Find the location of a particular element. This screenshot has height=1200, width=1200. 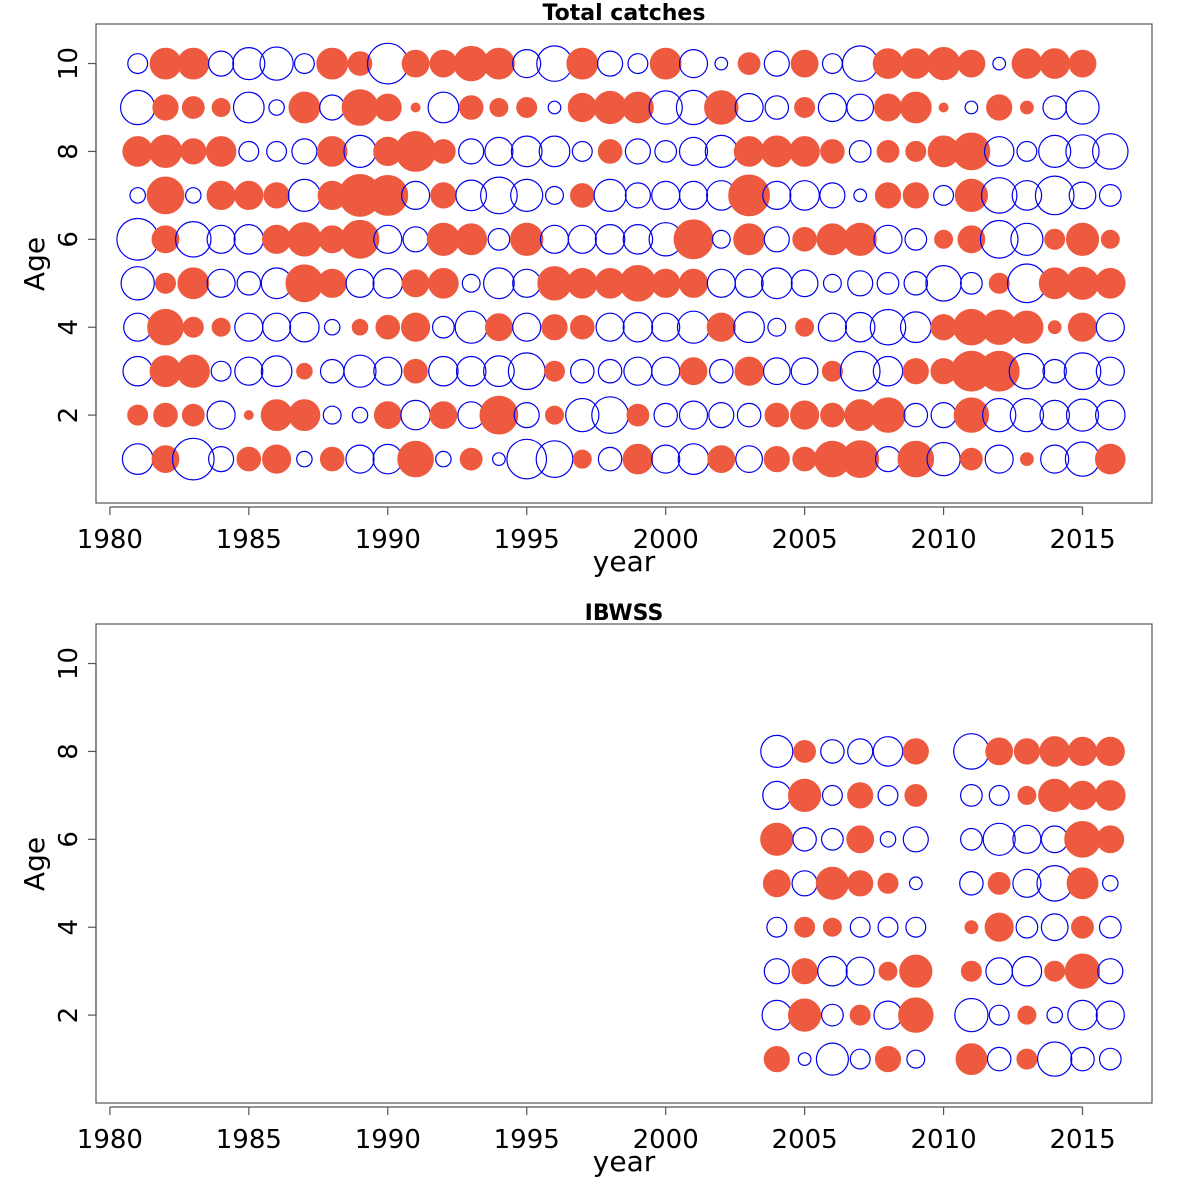

y-tick-label: 8 is located at coordinates (69, 751).